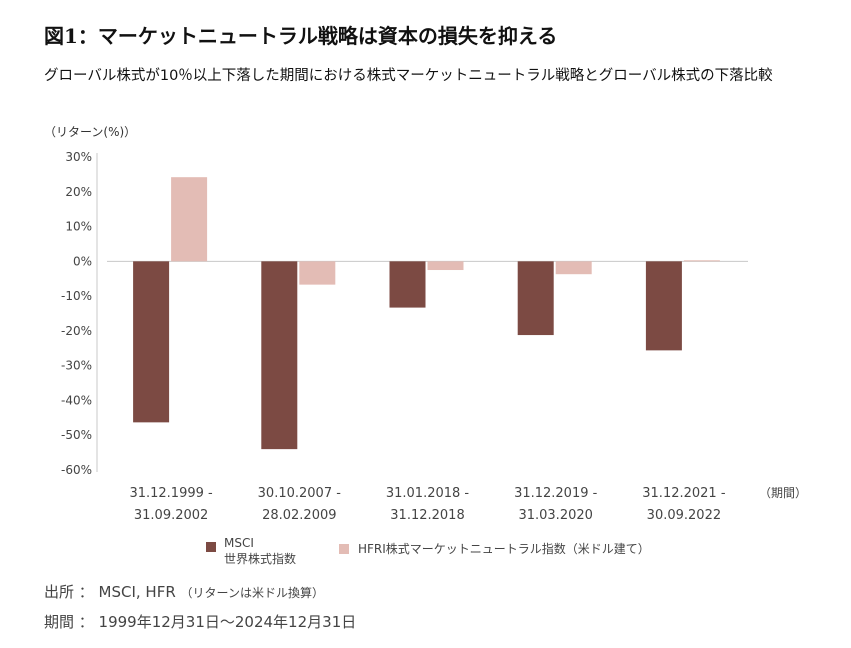  I want to click on legend-label-msci-line1: MSCI, so click(239, 543).